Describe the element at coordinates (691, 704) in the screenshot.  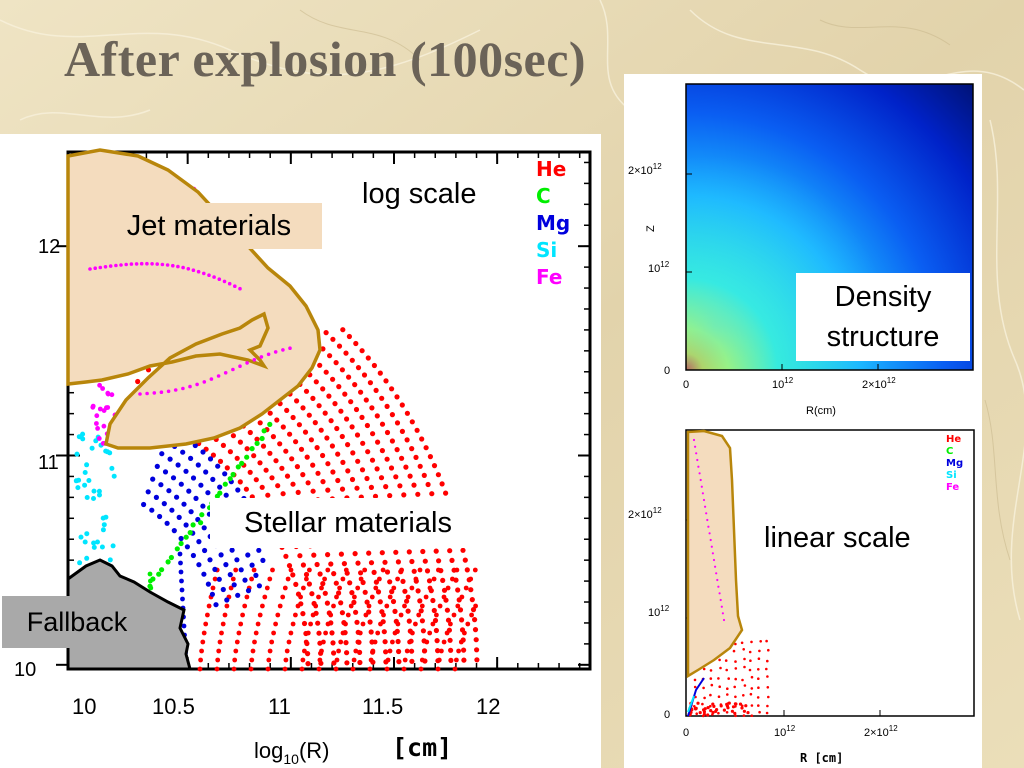
I see `linear-si-trace` at that location.